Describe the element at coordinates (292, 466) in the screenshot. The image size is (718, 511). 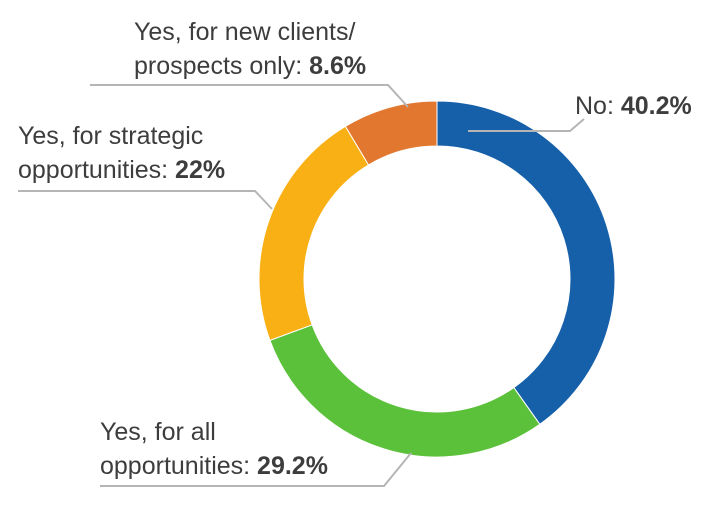
I see `slice-value-label-2: 29.2%` at that location.